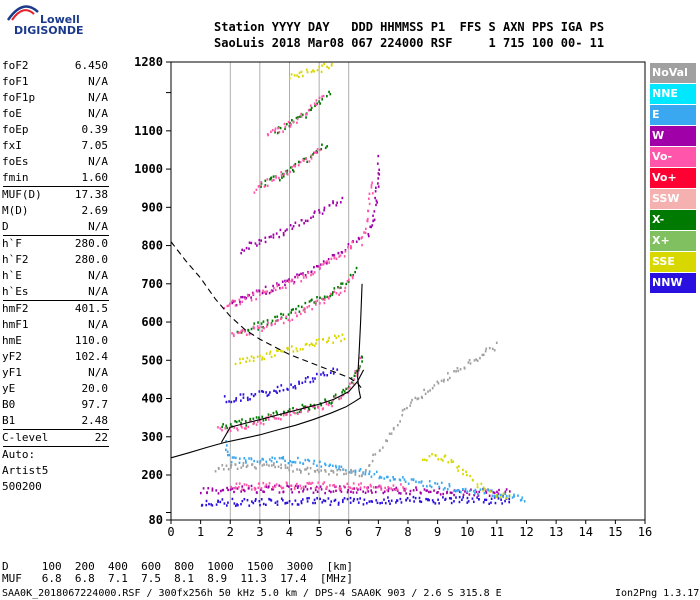 The height and width of the screenshot is (600, 700). Describe the element at coordinates (56, 421) in the screenshot. I see `param-row: B1 2.48` at that location.